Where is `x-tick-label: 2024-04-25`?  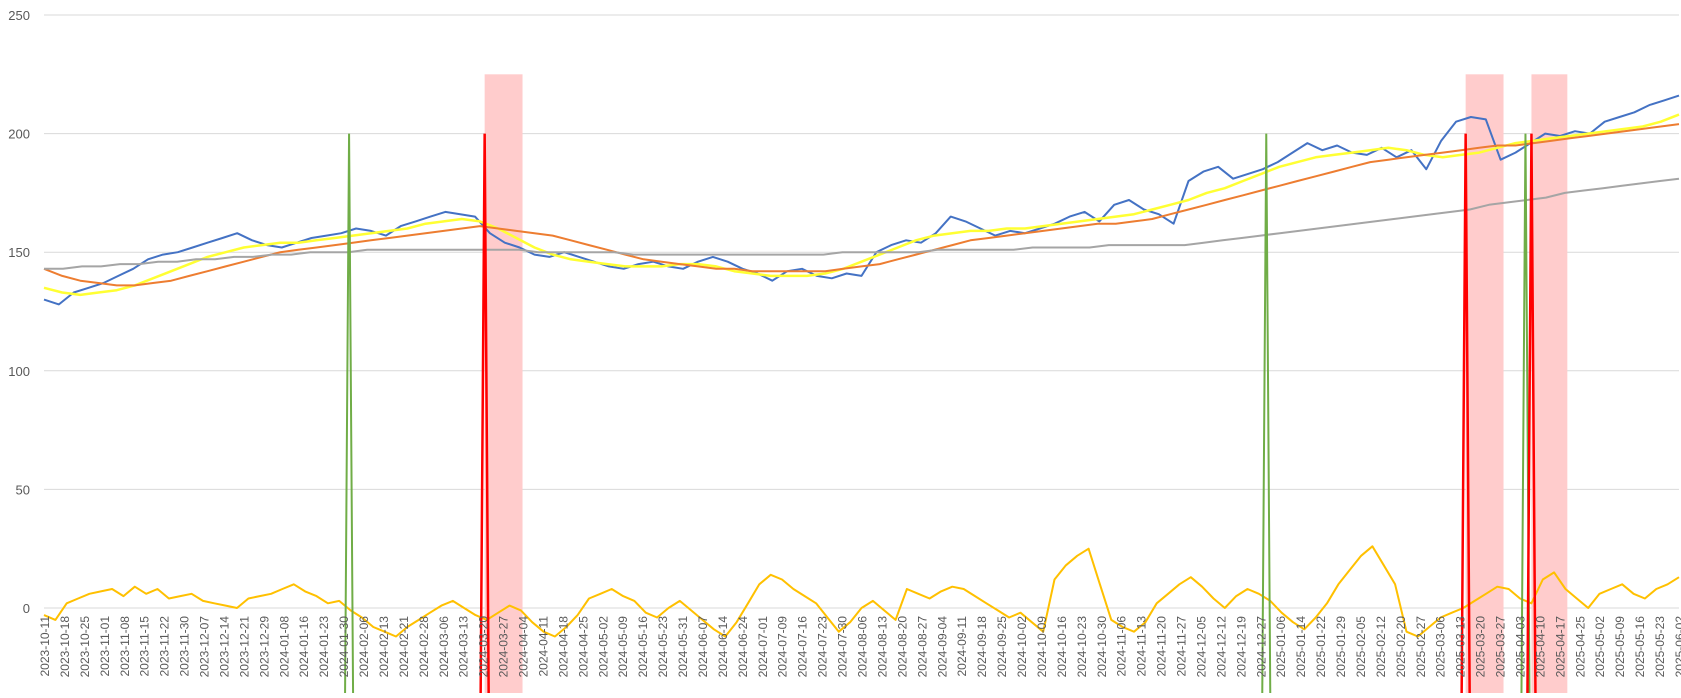
x-tick-label: 2024-04-25 is located at coordinates (583, 647).